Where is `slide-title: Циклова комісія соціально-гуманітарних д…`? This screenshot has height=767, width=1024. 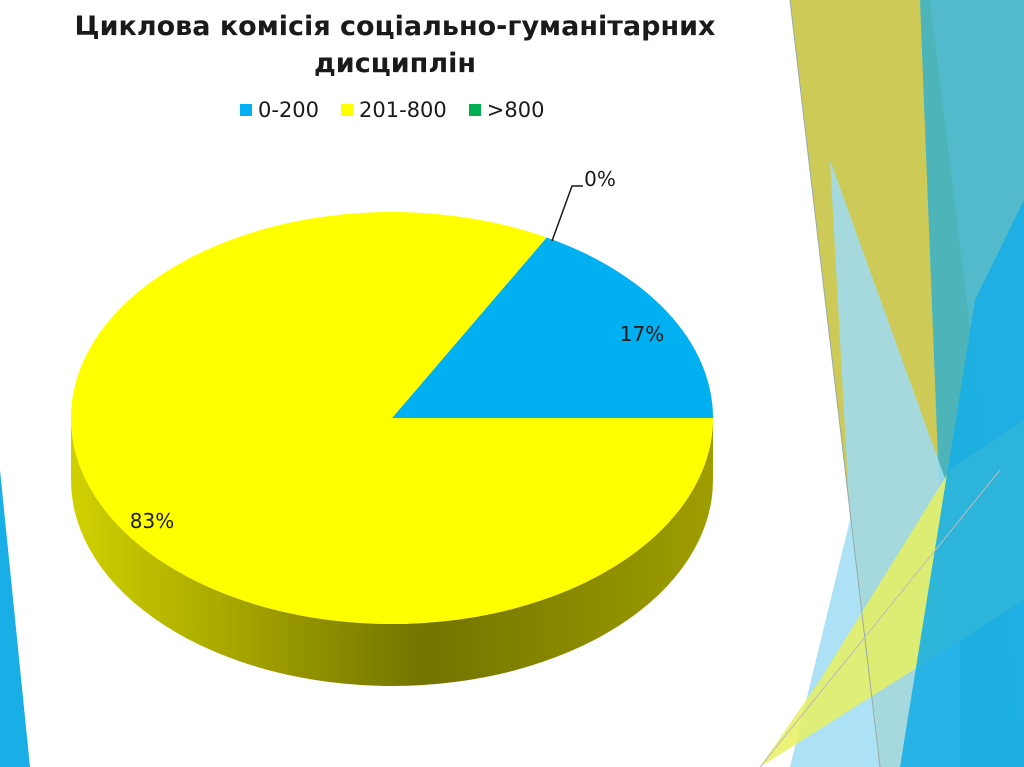
slide-title: Циклова комісія соціально-гуманітарних д… is located at coordinates (395, 45).